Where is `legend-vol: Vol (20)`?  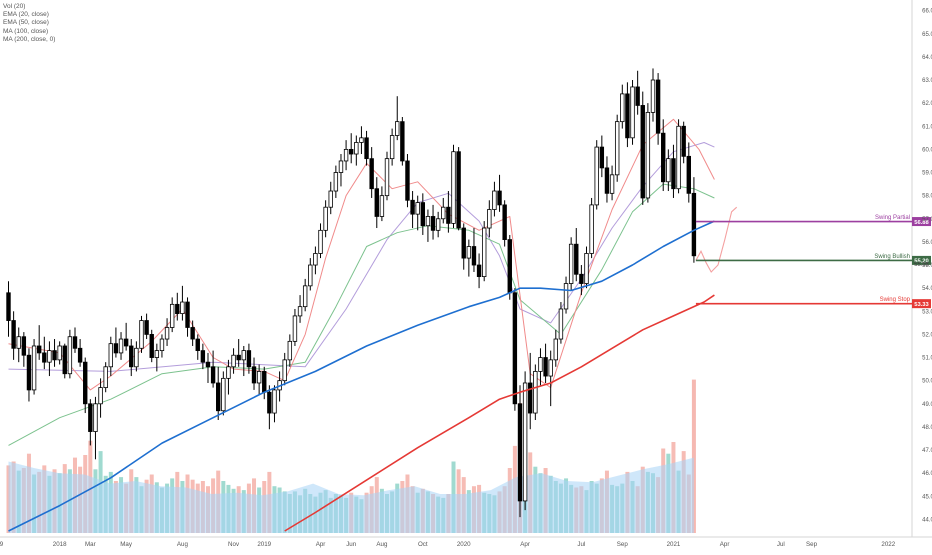 legend-vol: Vol (20) is located at coordinates (14, 6).